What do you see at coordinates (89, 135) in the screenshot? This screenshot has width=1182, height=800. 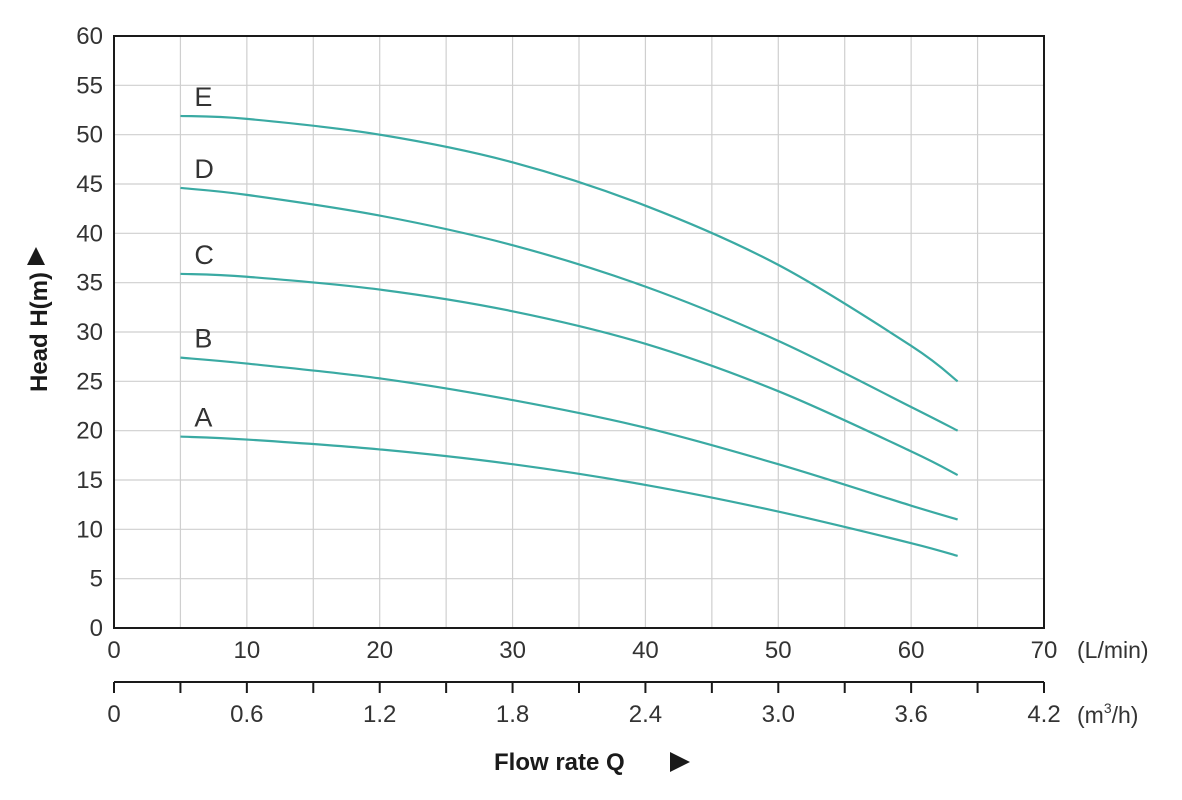 I see `y-tick-label: 50` at bounding box center [89, 135].